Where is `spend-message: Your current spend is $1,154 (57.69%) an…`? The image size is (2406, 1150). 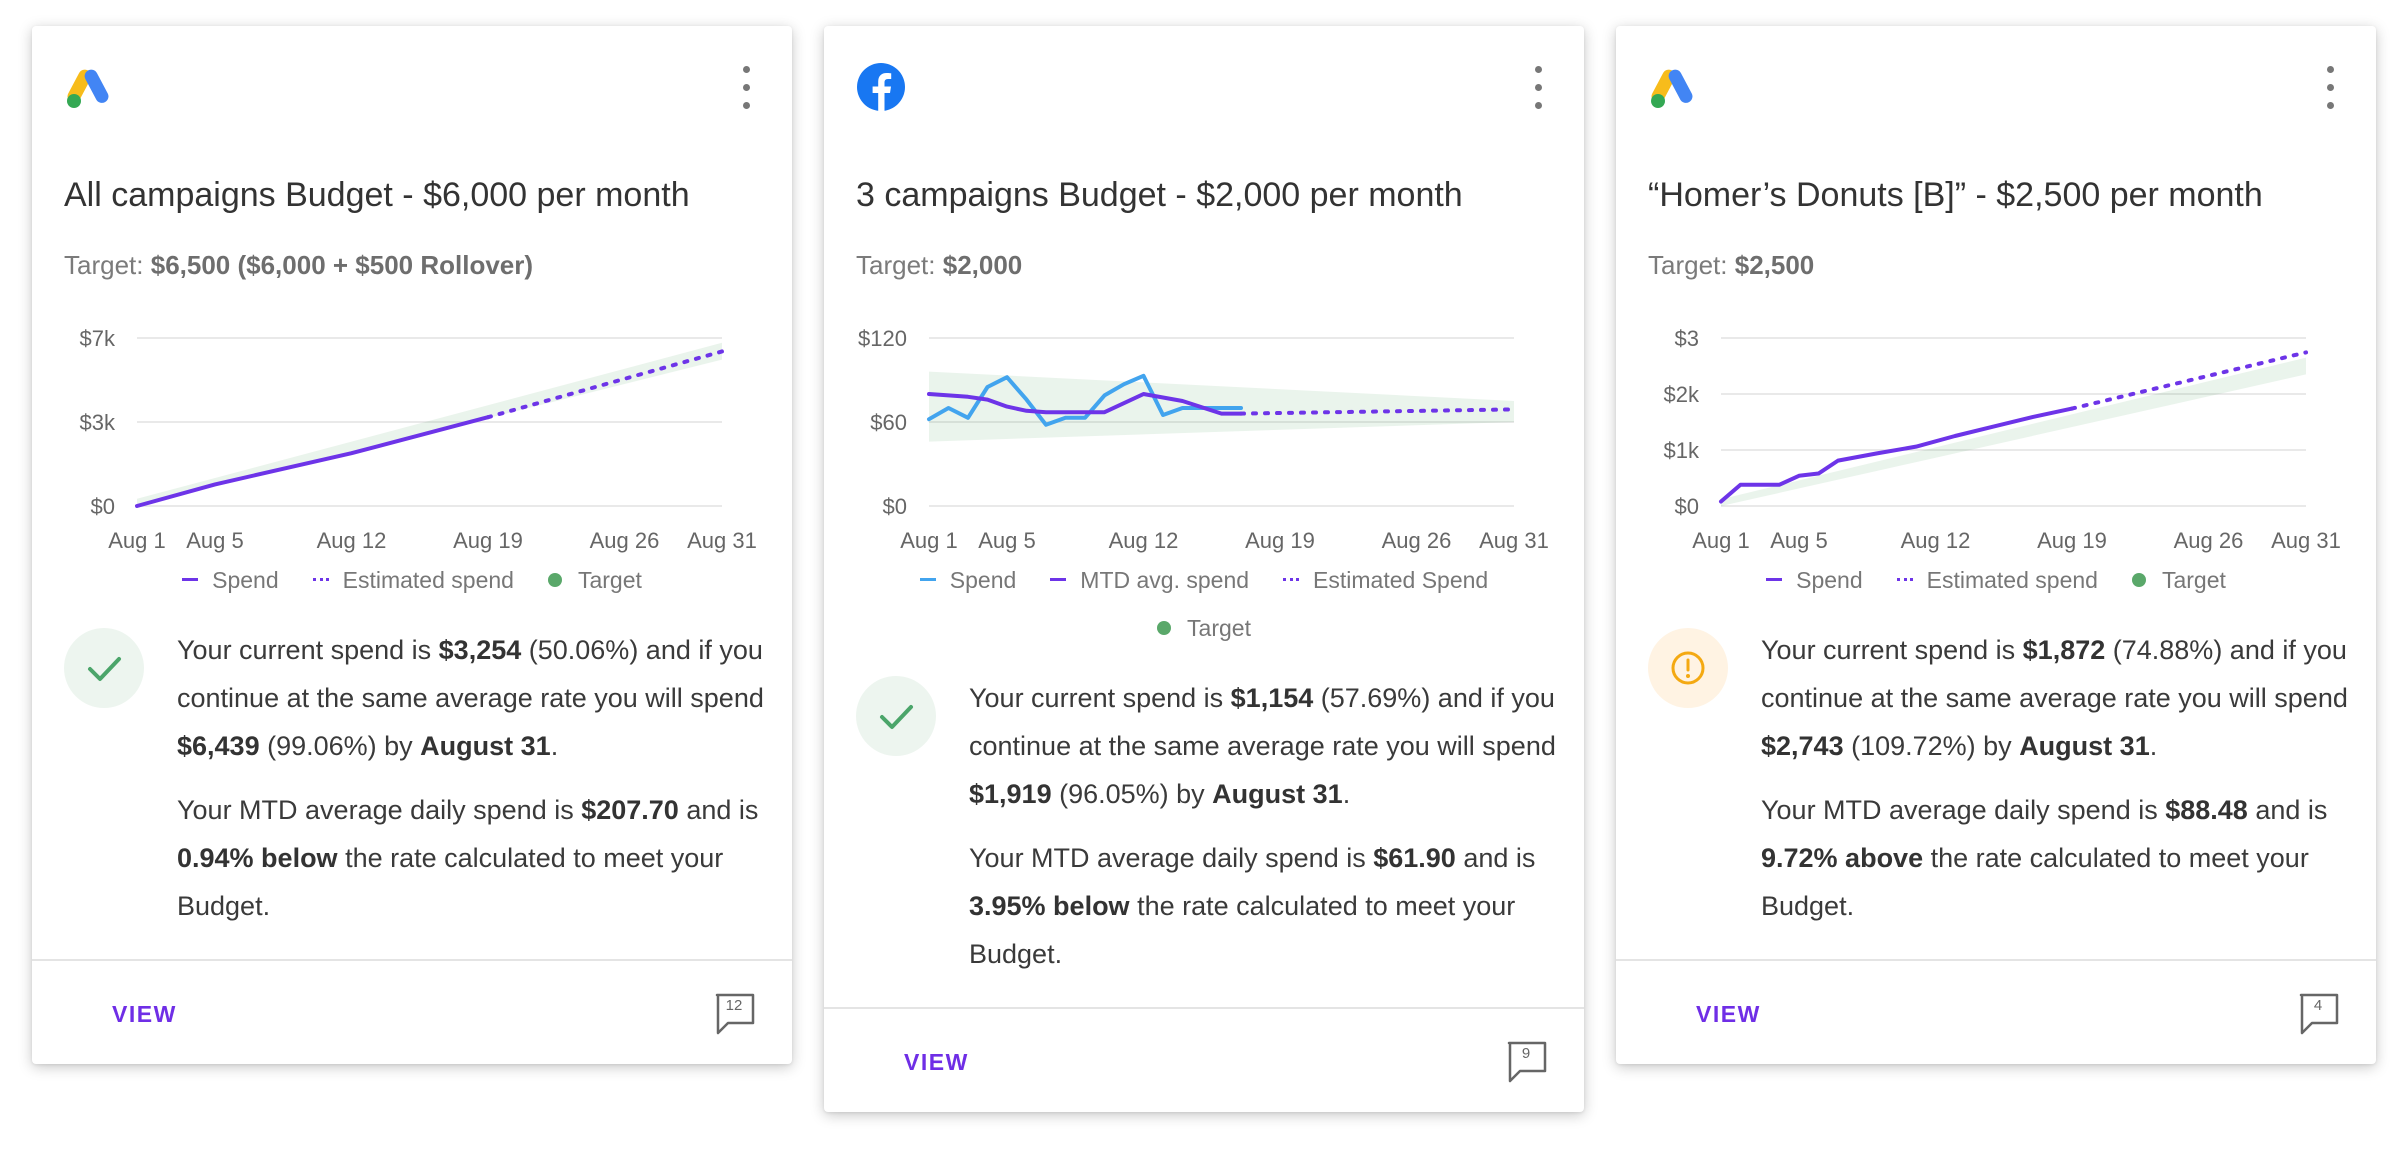
spend-message: Your current spend is $1,154 (57.69%) an… is located at coordinates (1264, 826).